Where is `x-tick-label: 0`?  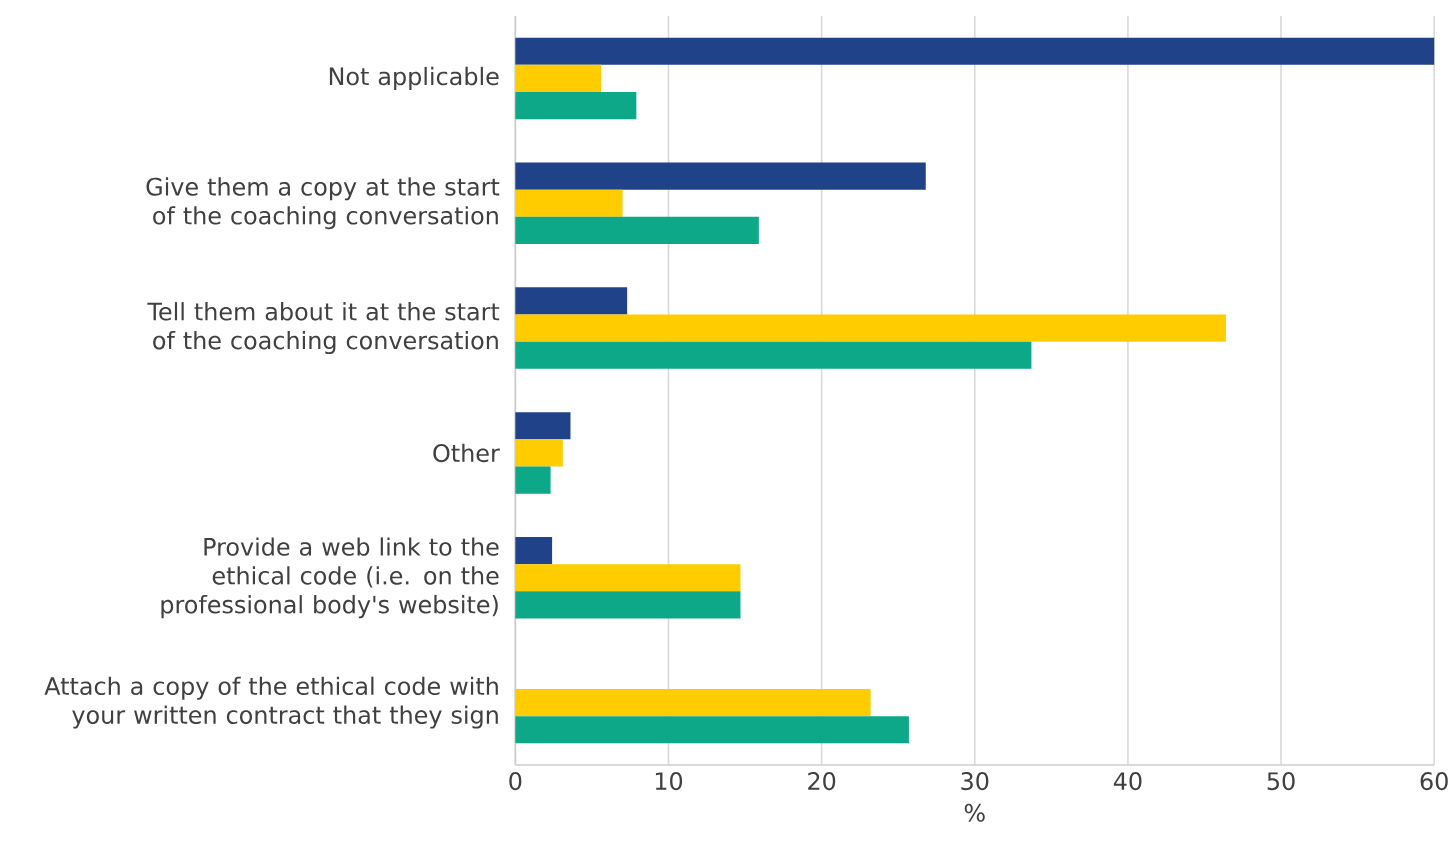 x-tick-label: 0 is located at coordinates (515, 781).